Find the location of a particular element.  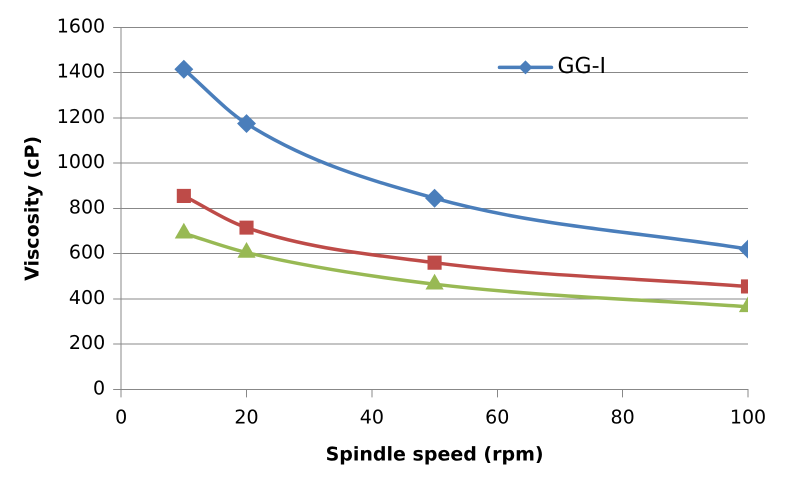

y-tick-label: 0 is located at coordinates (99, 388).